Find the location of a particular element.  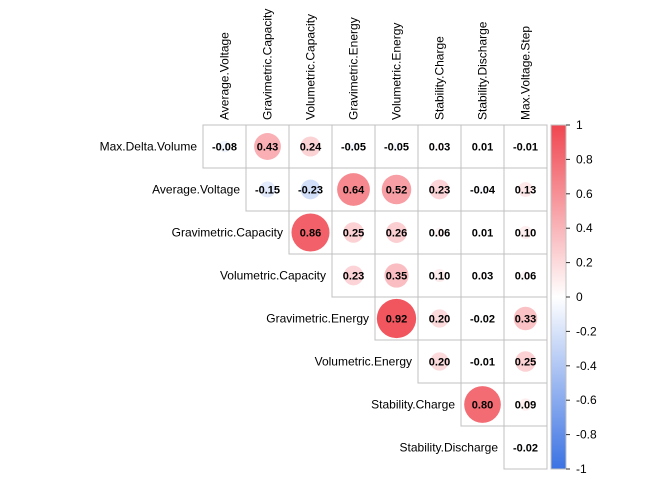

correlation-value: 0.09 is located at coordinates (525, 406).